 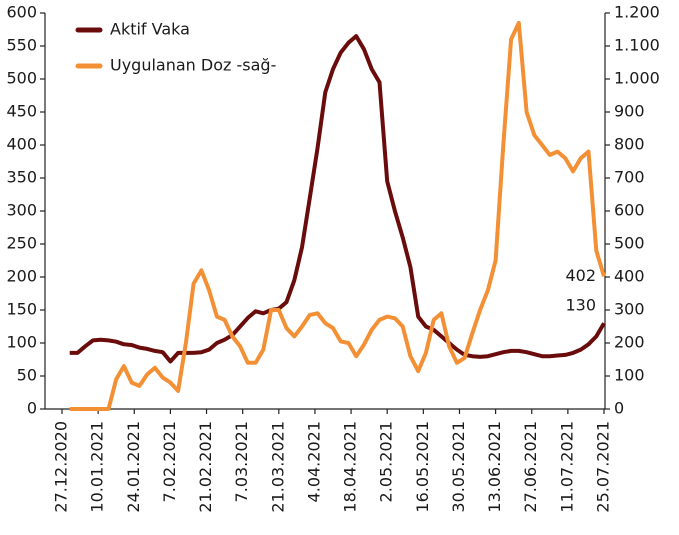 I want to click on x-tick-label: 24.01.2021, so click(x=133, y=467).